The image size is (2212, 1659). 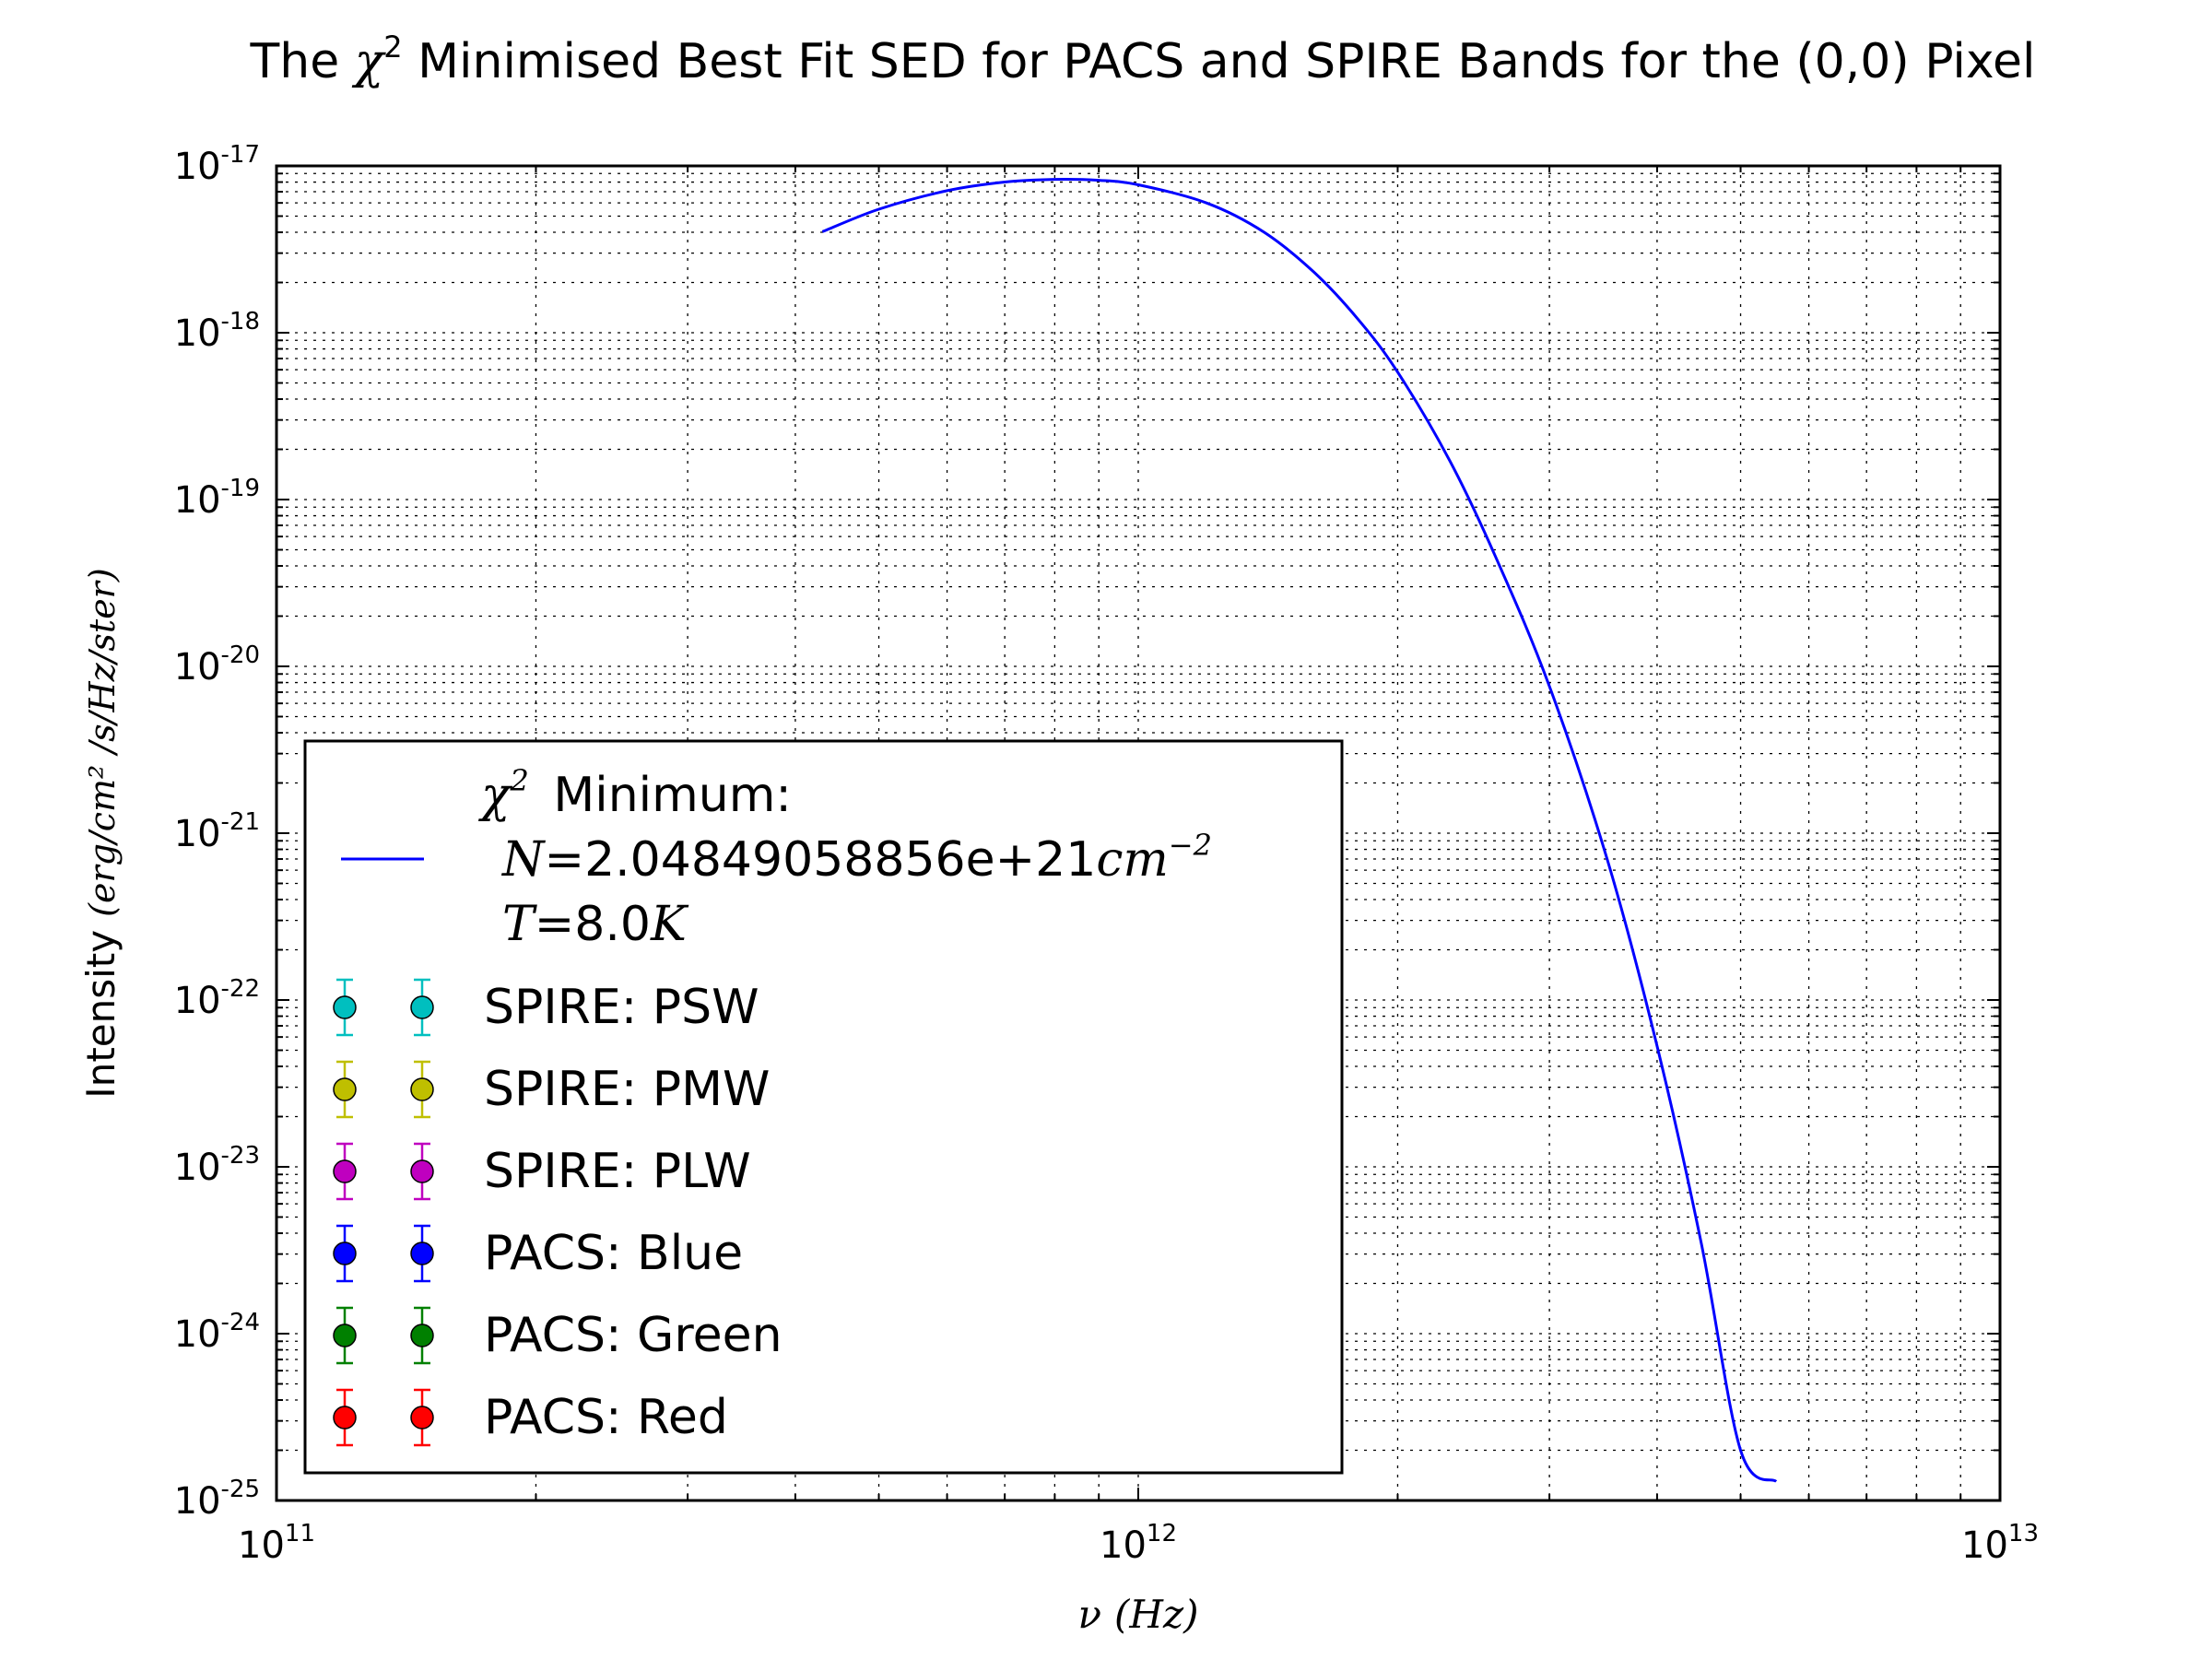 What do you see at coordinates (217, 1499) in the screenshot?
I see `y-tick-label-1e-25: 10-25` at bounding box center [217, 1499].